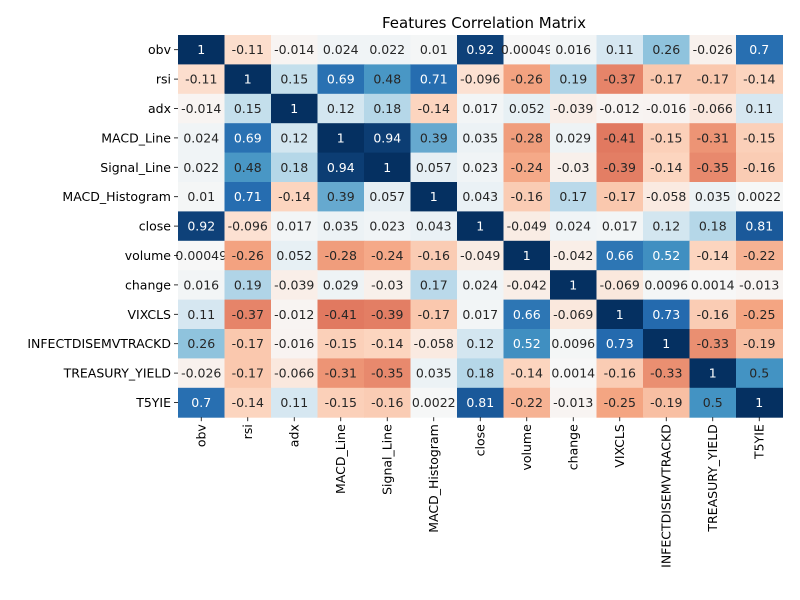 This screenshot has width=800, height=600. I want to click on heatmap-cell-adx-obv, so click(201, 108).